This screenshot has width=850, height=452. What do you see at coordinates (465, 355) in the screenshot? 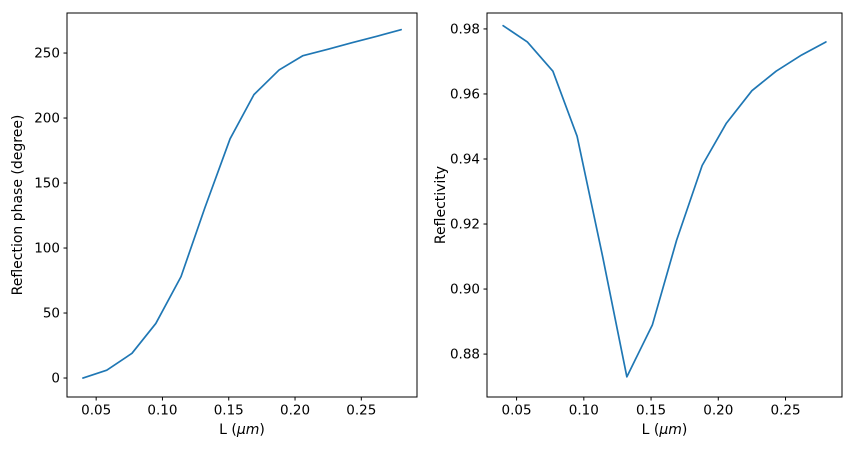
I see `y-tick-label: 0.88` at bounding box center [465, 355].